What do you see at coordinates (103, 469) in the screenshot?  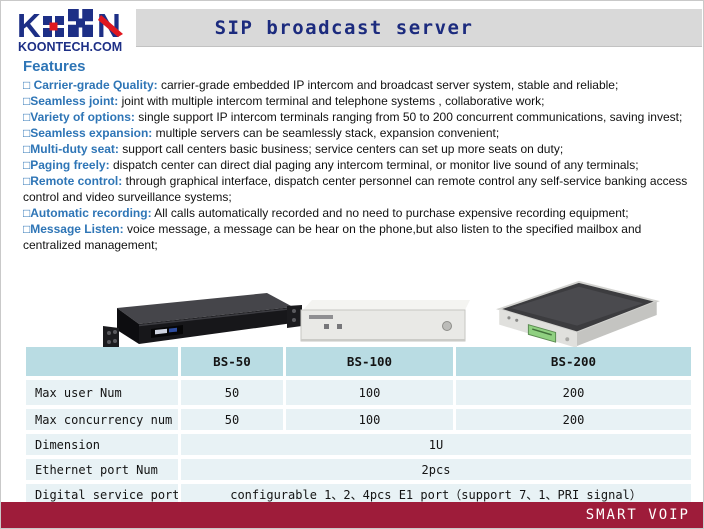 I see `row-label: Ethernet port Num` at bounding box center [103, 469].